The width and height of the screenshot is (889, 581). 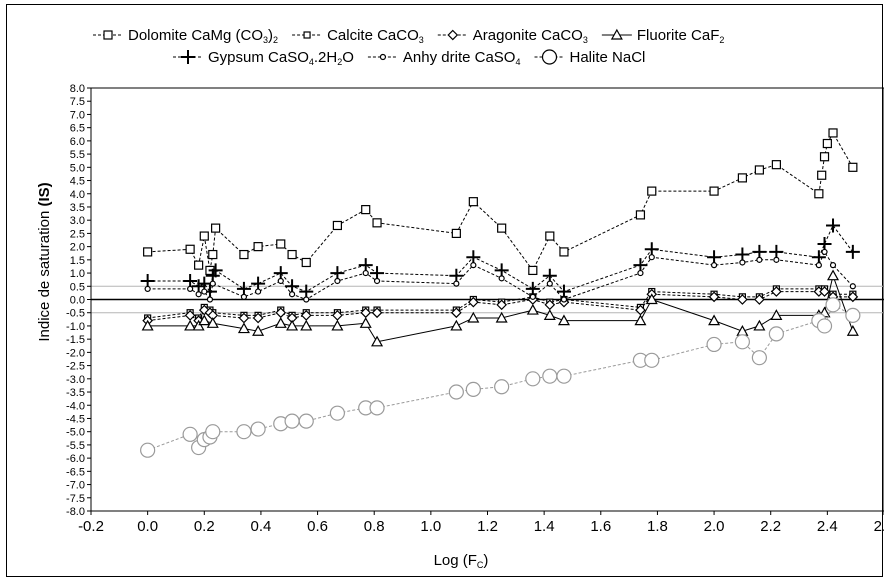 I want to click on y-tick-label: 1.5, so click(x=77, y=261).